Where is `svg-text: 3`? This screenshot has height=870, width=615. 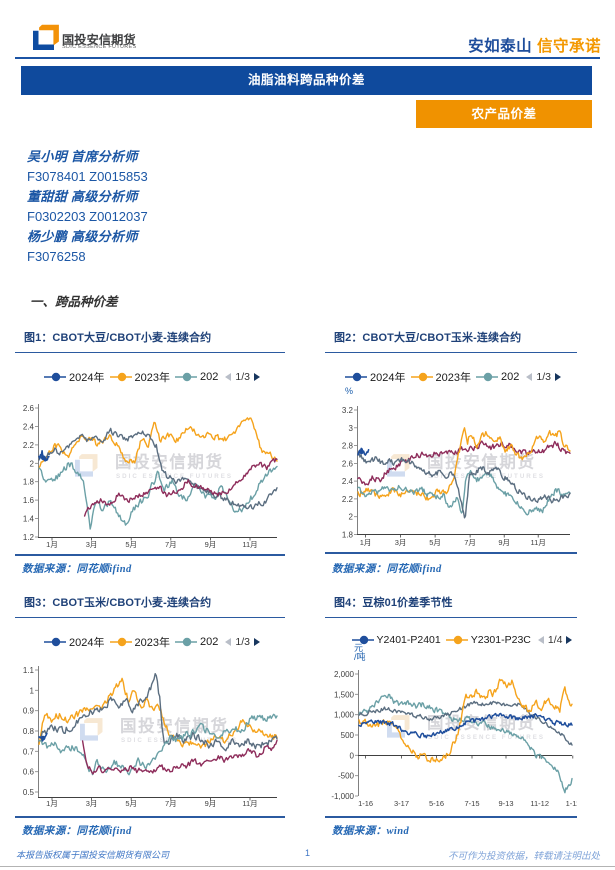 svg-text: 3 is located at coordinates (351, 428).